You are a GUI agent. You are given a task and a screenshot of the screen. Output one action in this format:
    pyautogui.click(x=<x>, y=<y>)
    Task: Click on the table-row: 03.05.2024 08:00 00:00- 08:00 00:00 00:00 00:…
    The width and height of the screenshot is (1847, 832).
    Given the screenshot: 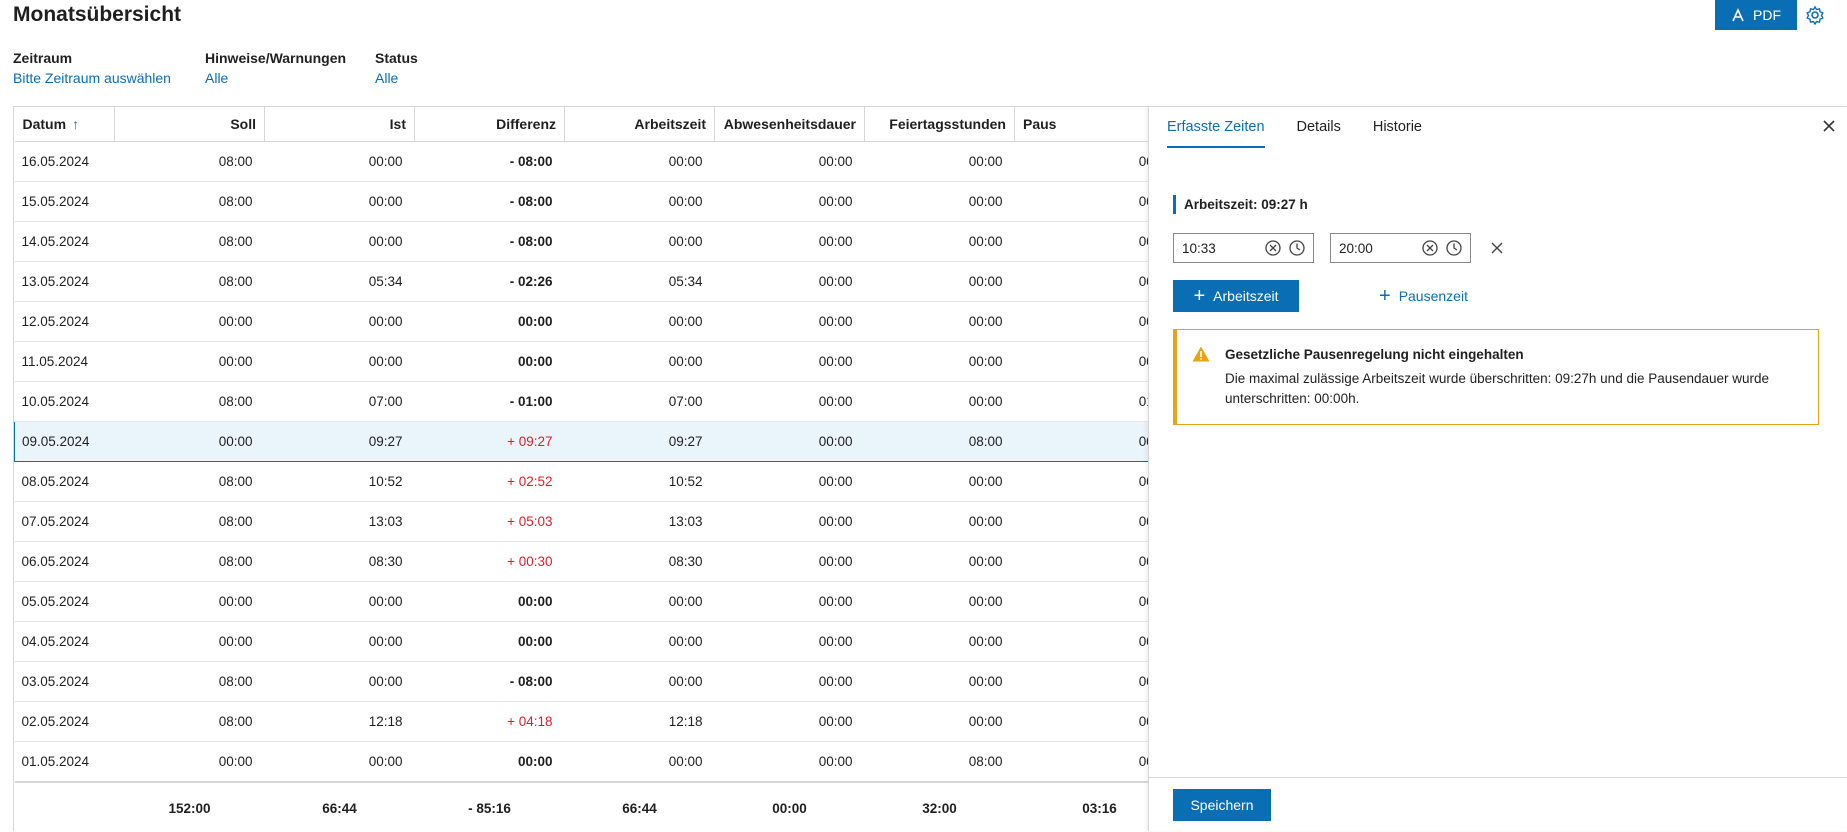 What is the action you would take?
    pyautogui.click(x=581, y=681)
    